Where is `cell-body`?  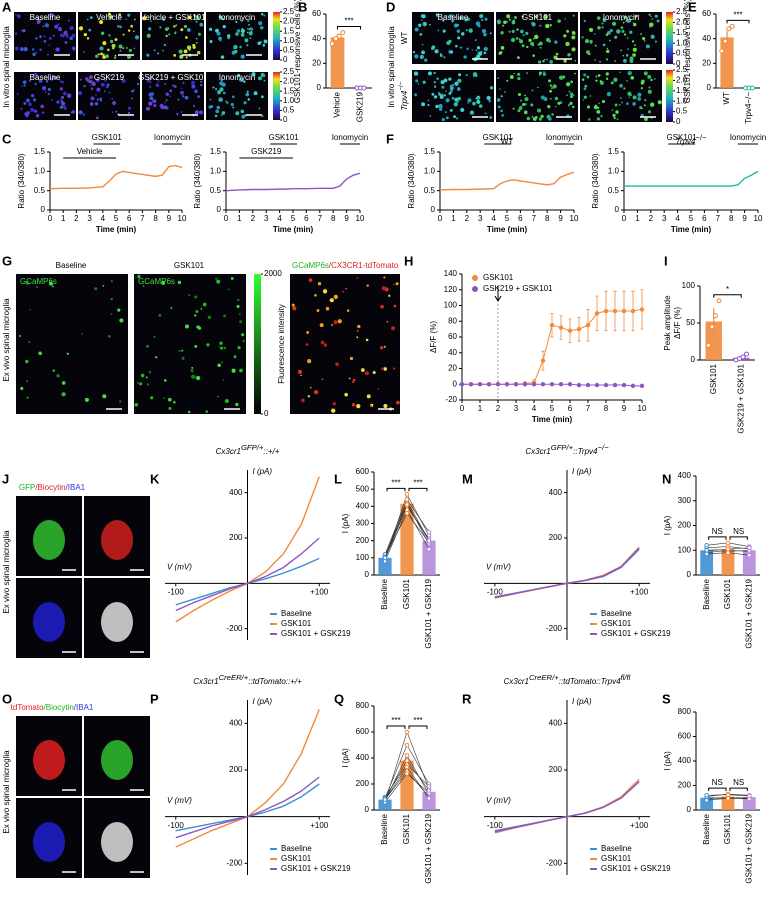 cell-body is located at coordinates (49, 760).